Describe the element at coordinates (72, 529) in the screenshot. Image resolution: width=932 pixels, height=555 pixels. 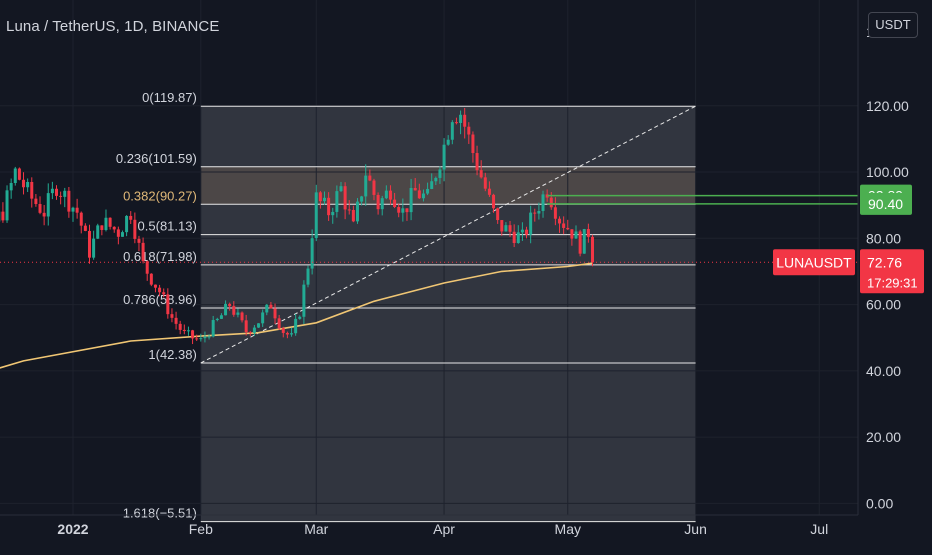
I see `x-tick-label: 2022` at that location.